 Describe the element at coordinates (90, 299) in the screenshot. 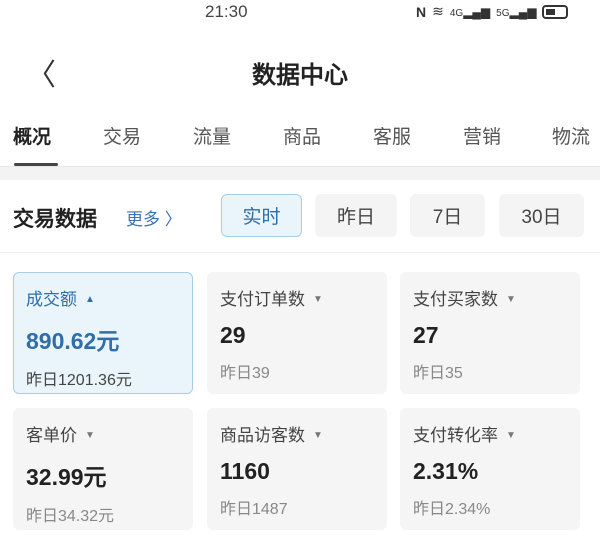

I see `caret-up-icon: ▲` at that location.